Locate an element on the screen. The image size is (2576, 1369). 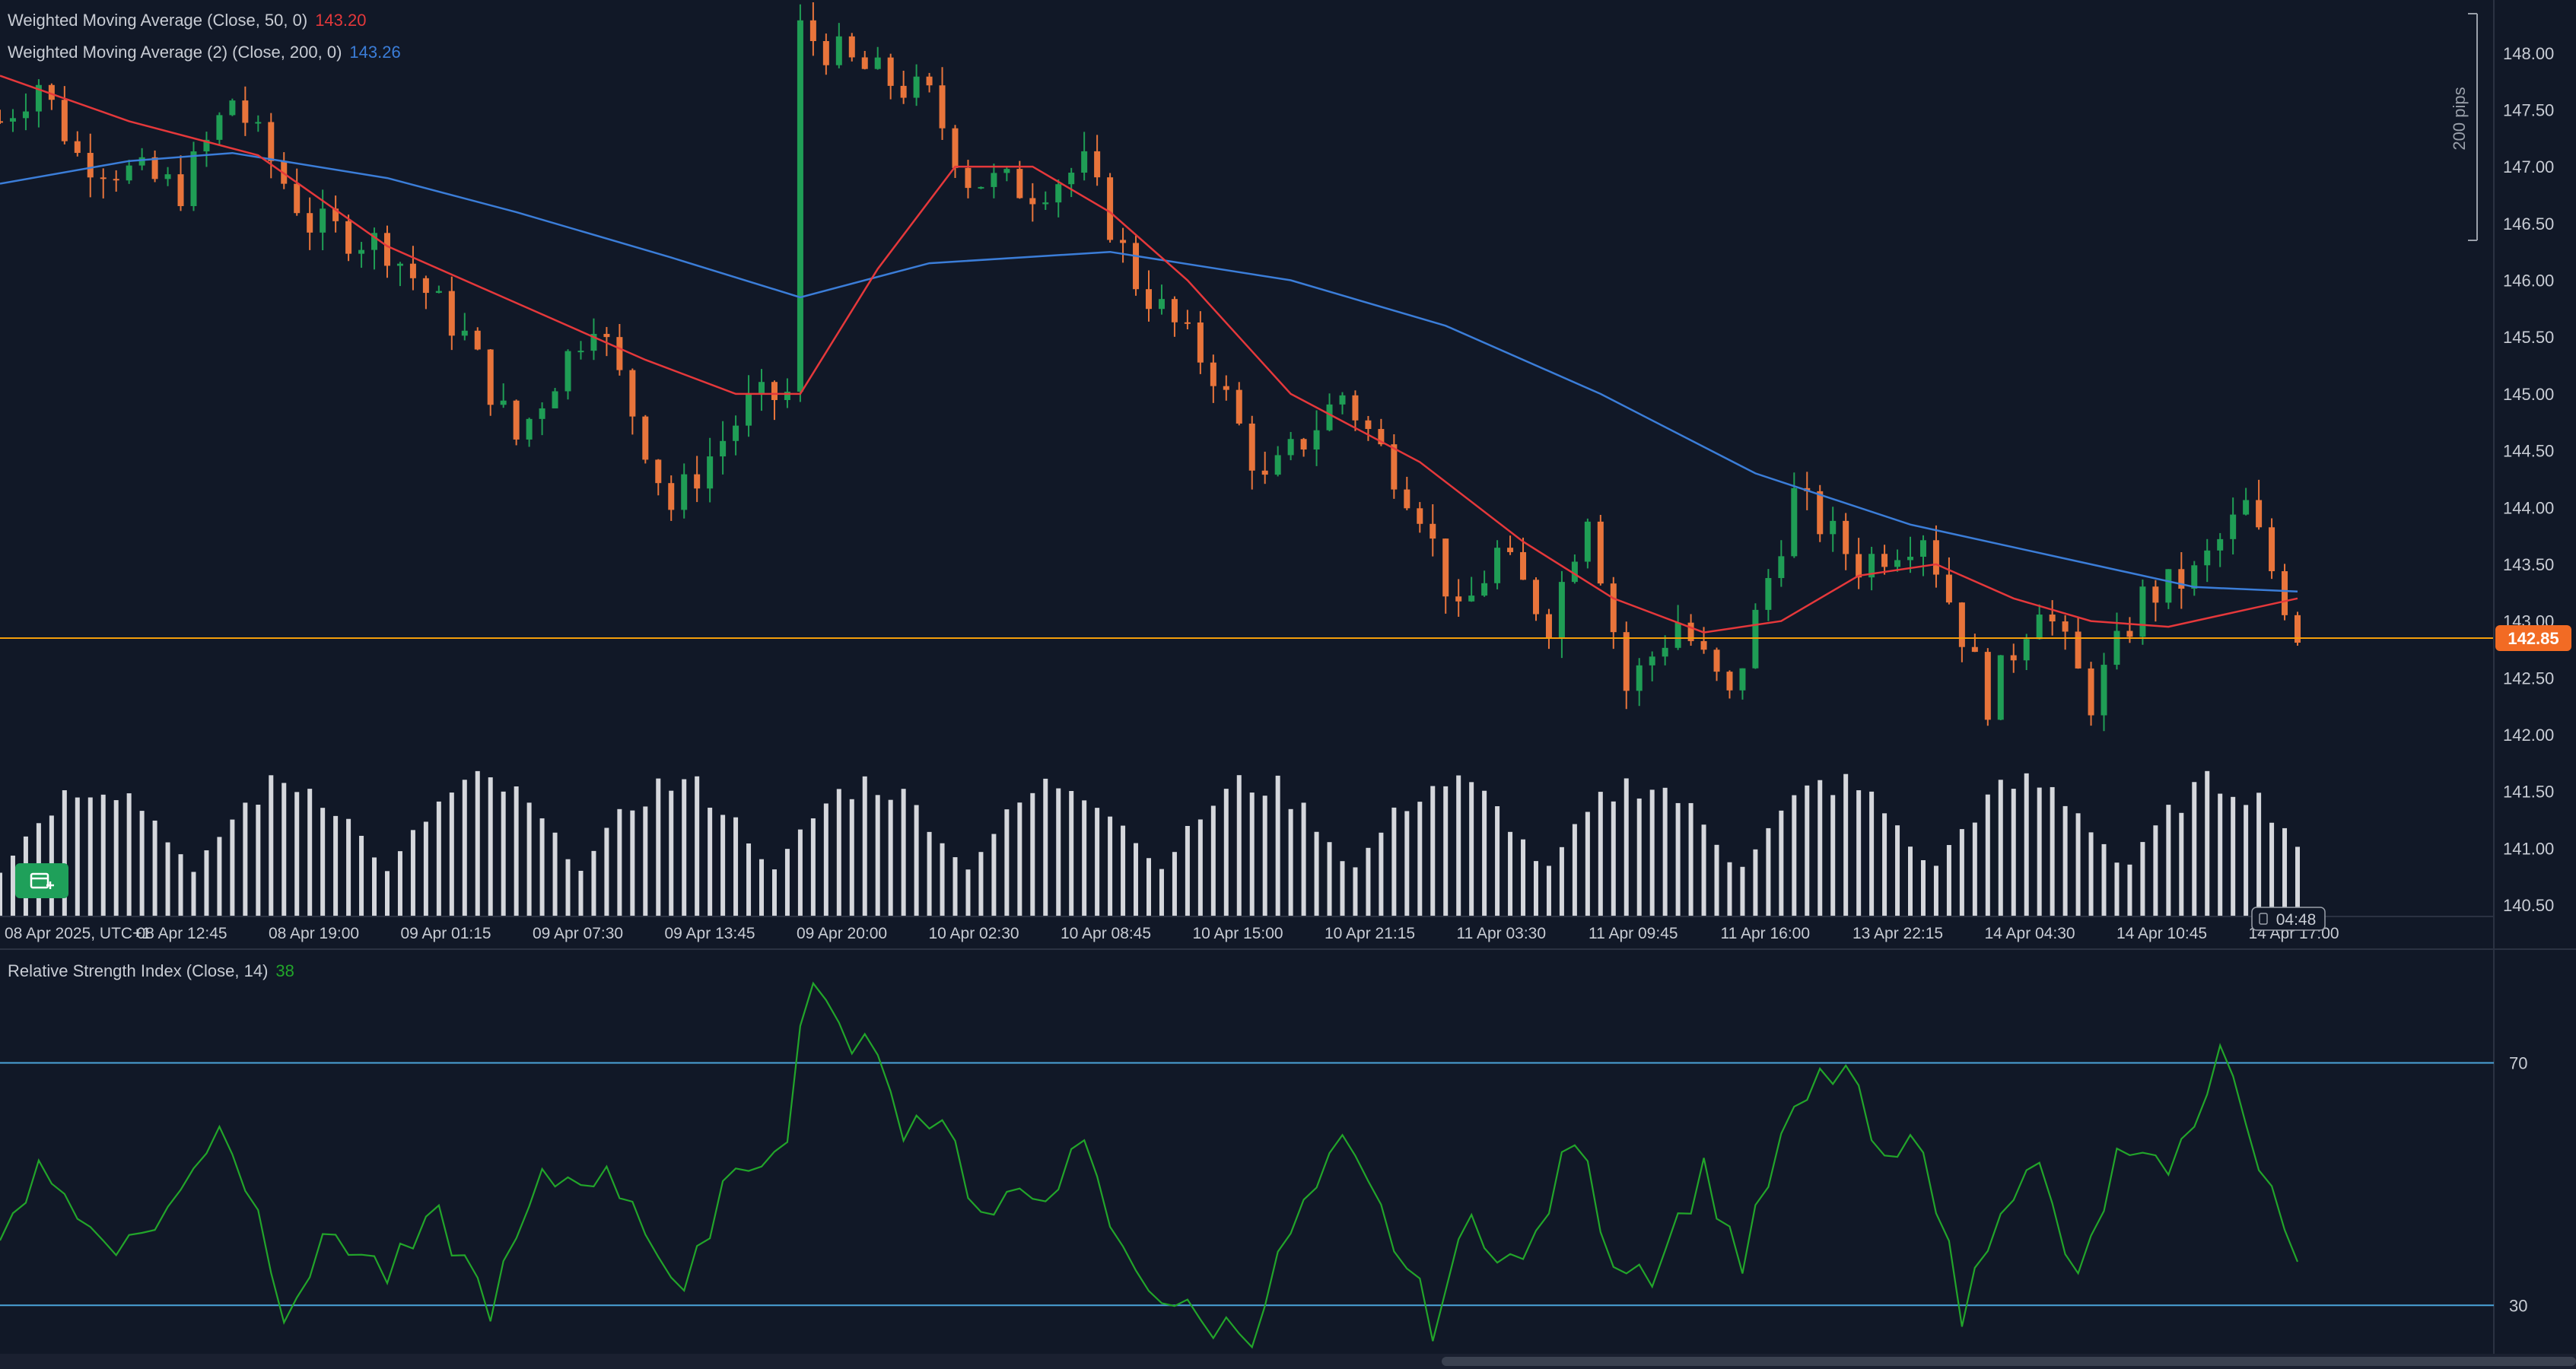
rsi-legend: Relative Strength Index (Close, 14) 38 is located at coordinates (151, 971).